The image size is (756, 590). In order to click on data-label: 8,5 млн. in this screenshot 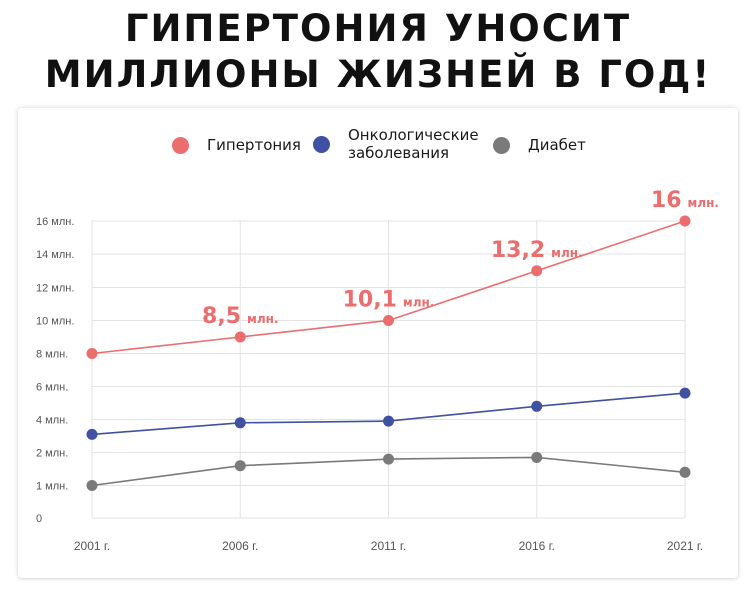, I will do `click(240, 316)`.